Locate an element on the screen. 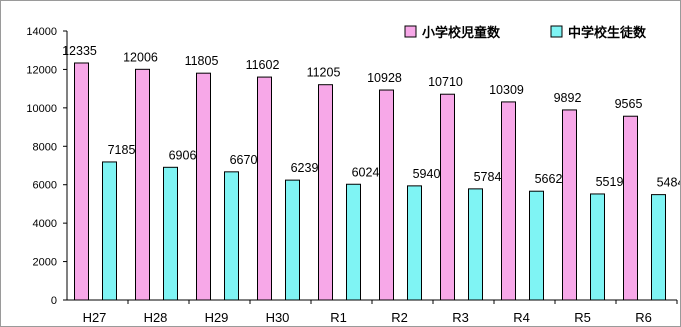 This screenshot has height=327, width=681. y-tick-label: 10000 is located at coordinates (41, 109).